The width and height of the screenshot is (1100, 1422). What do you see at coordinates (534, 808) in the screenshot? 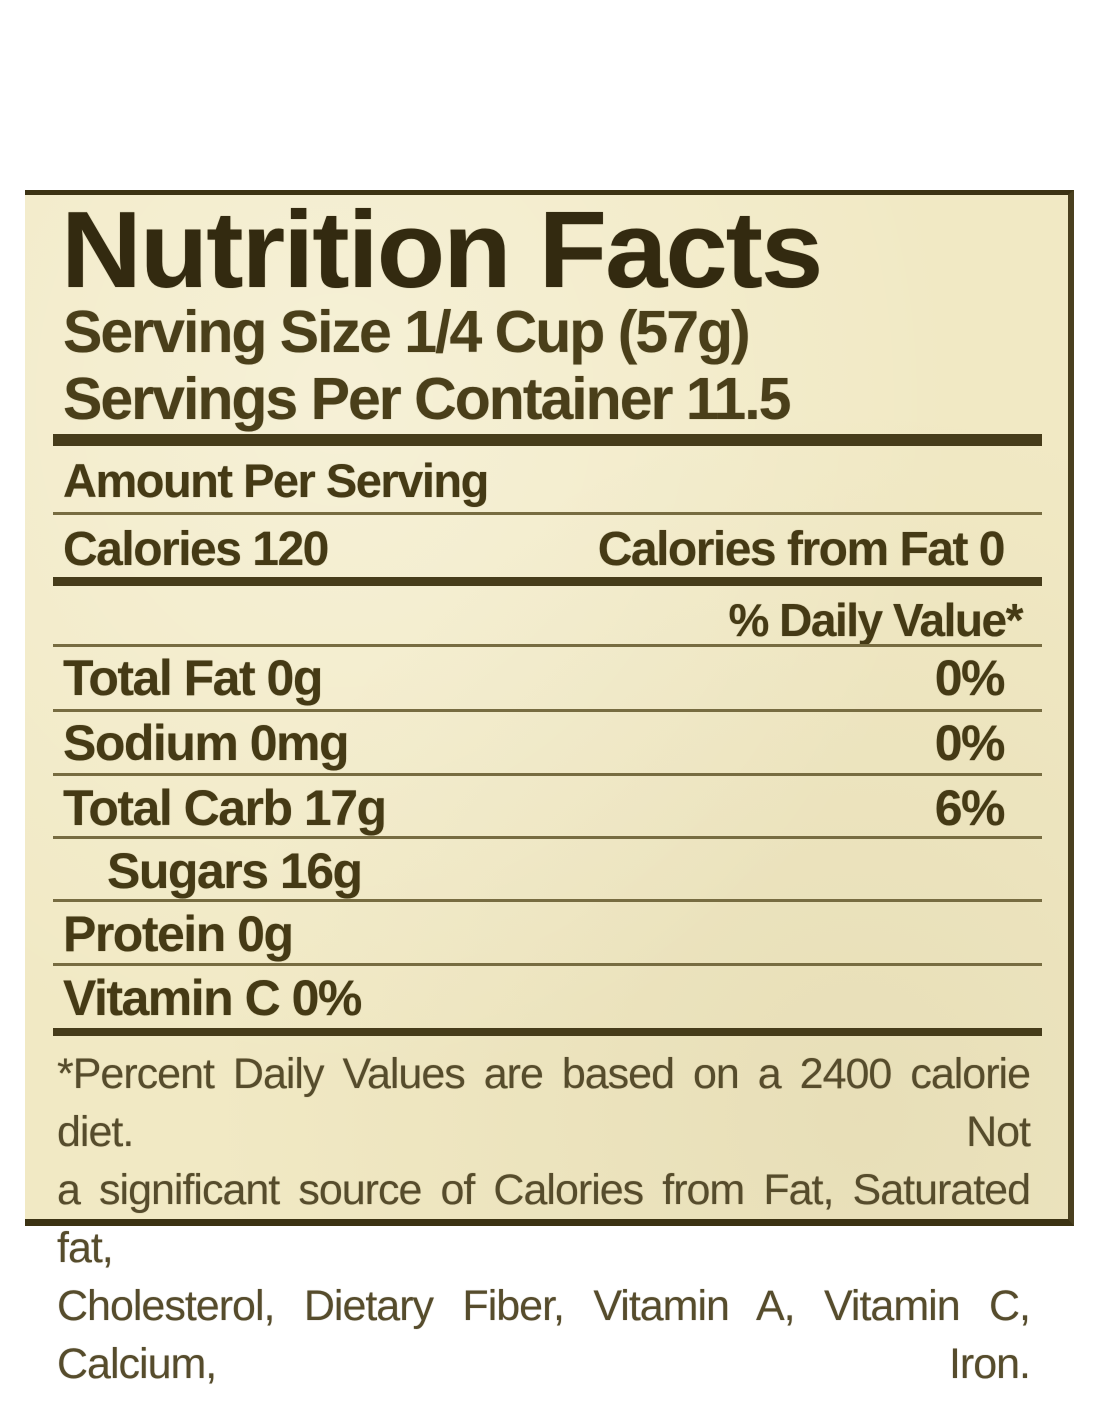
I see `nutrient-row-total-carb: Total Carb 17g 6%` at bounding box center [534, 808].